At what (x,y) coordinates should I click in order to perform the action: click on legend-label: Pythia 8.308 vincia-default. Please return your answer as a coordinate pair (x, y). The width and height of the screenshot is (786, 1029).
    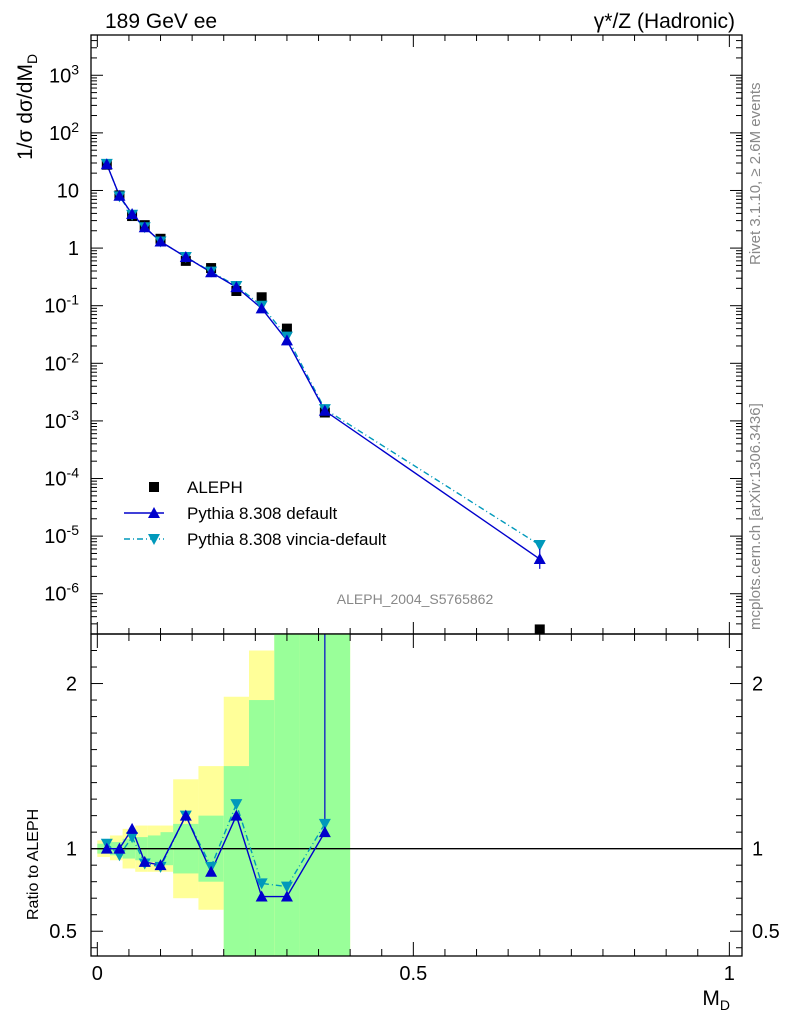
    Looking at the image, I should click on (287, 539).